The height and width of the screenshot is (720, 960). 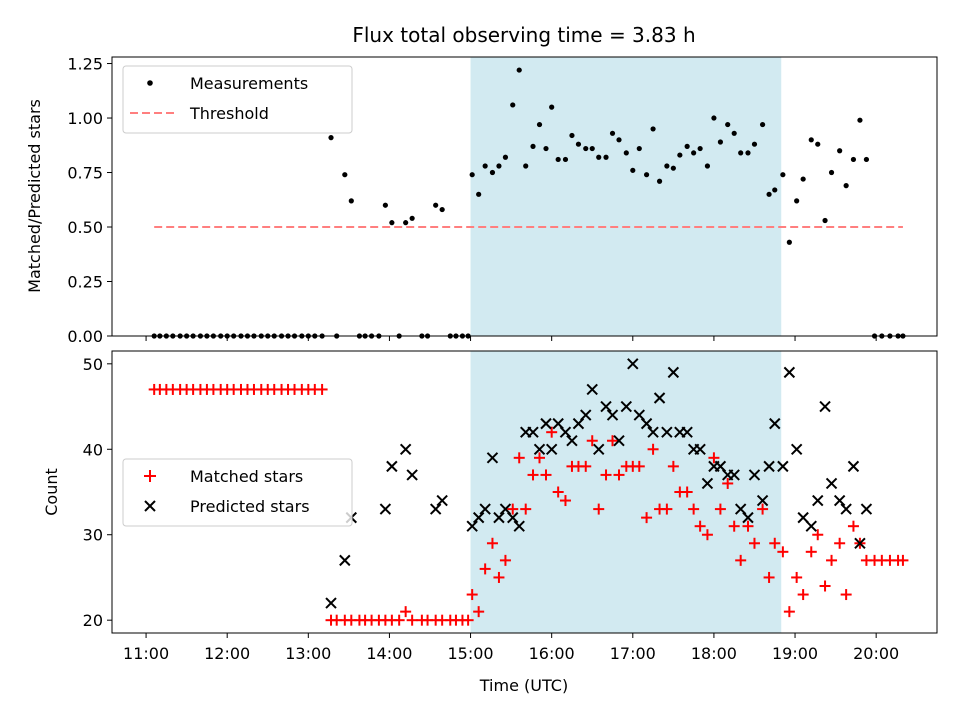 I want to click on x-tick-label: 16:00, so click(x=552, y=653).